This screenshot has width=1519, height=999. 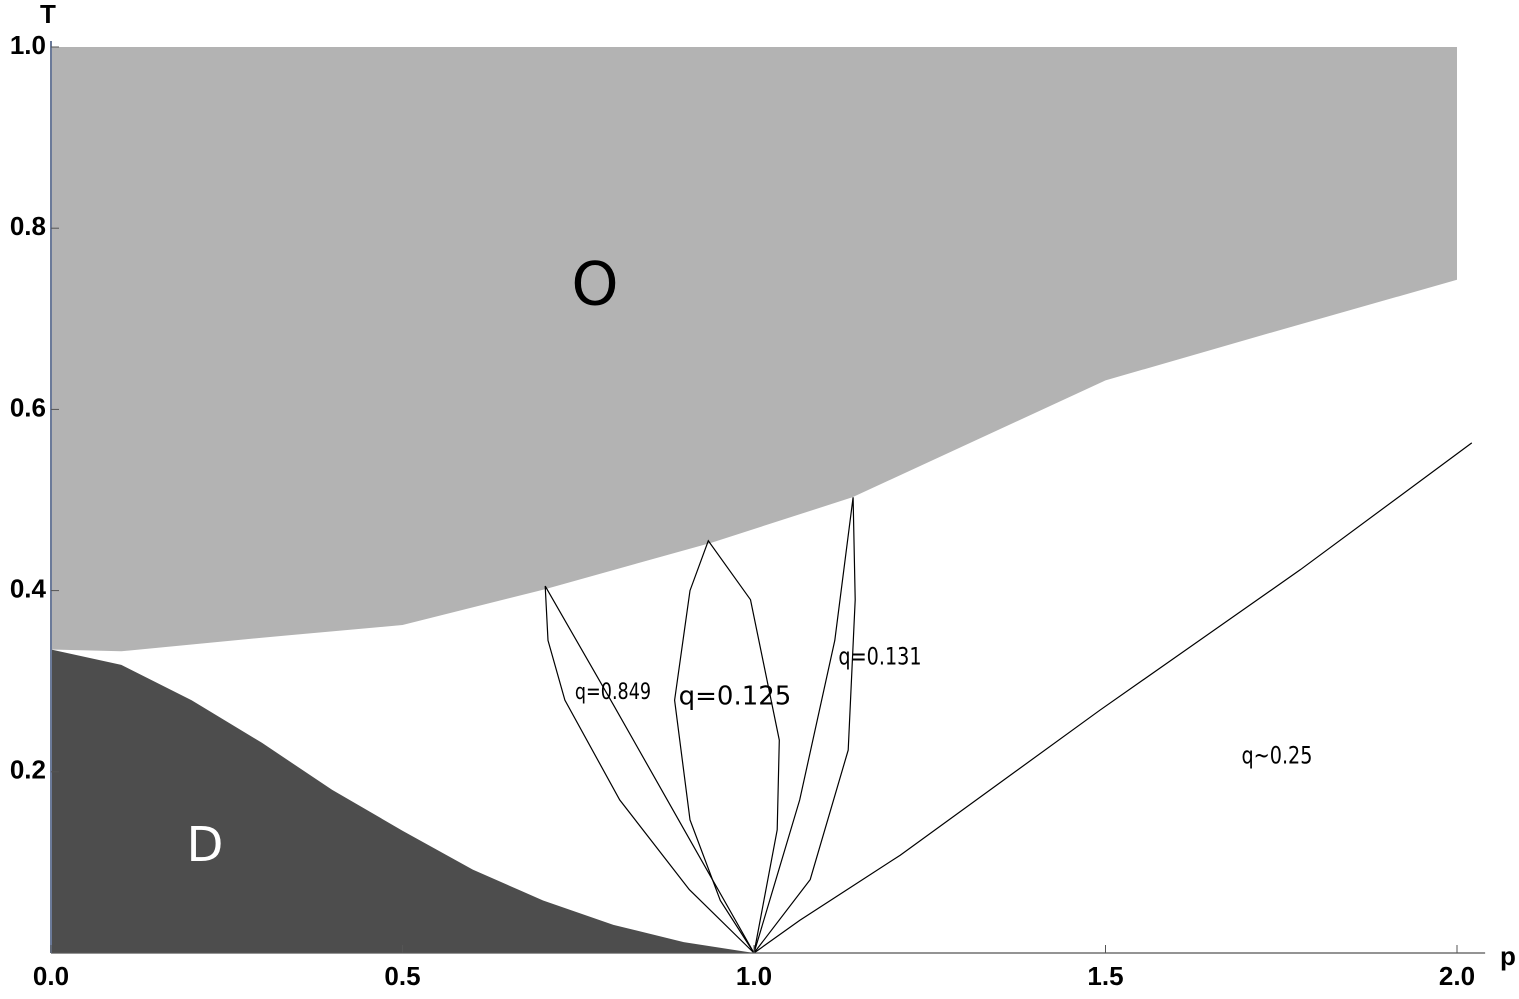 What do you see at coordinates (1105, 976) in the screenshot?
I see `x-tick-label: 1.5` at bounding box center [1105, 976].